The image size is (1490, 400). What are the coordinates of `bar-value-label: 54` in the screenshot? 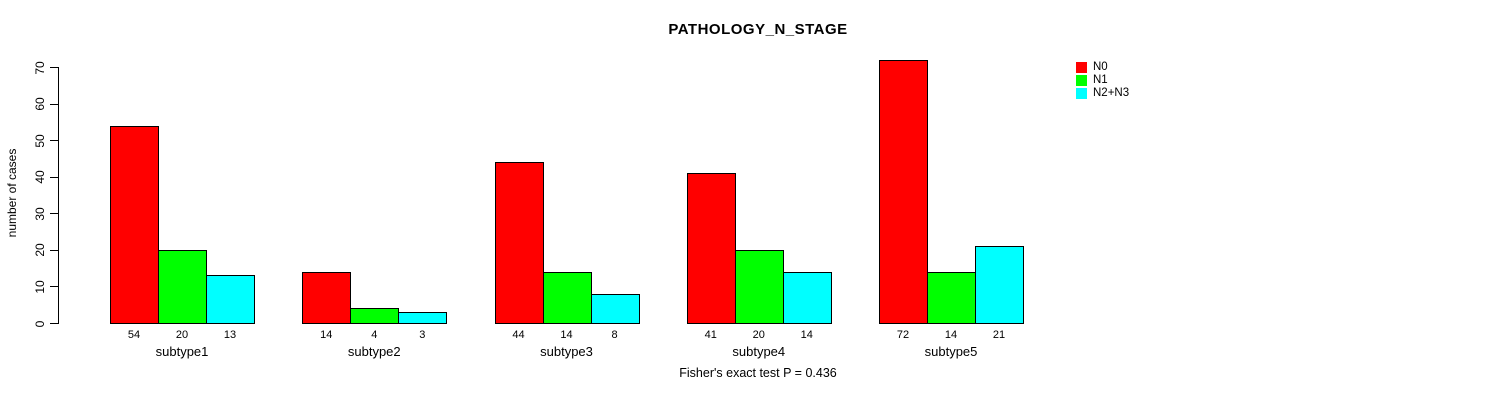 It's located at (134, 335).